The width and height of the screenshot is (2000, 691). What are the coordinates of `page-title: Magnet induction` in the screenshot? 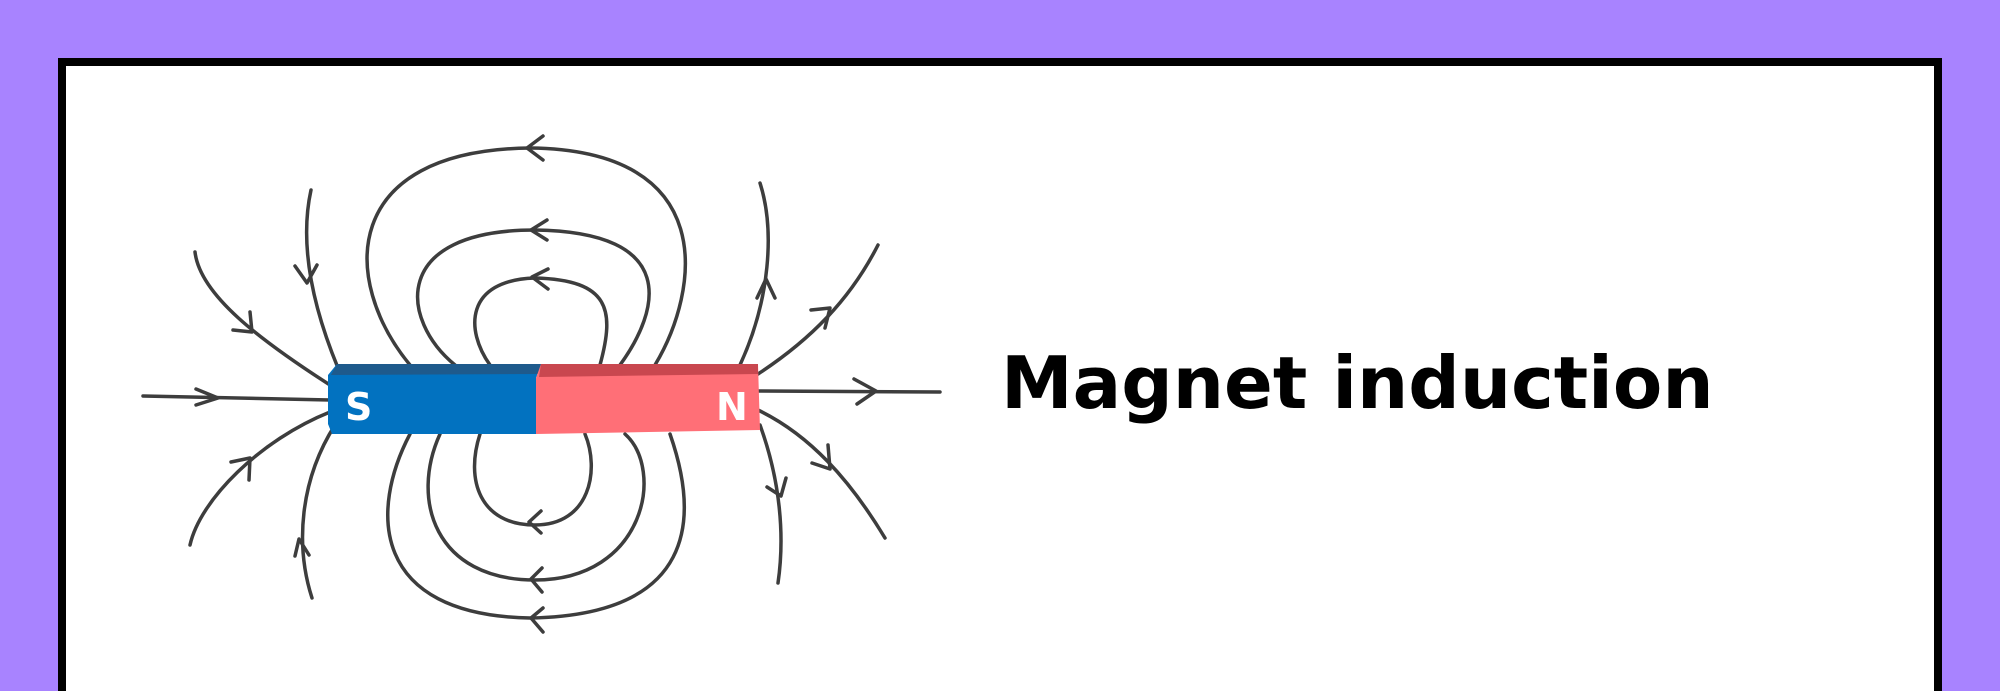 It's located at (1357, 383).